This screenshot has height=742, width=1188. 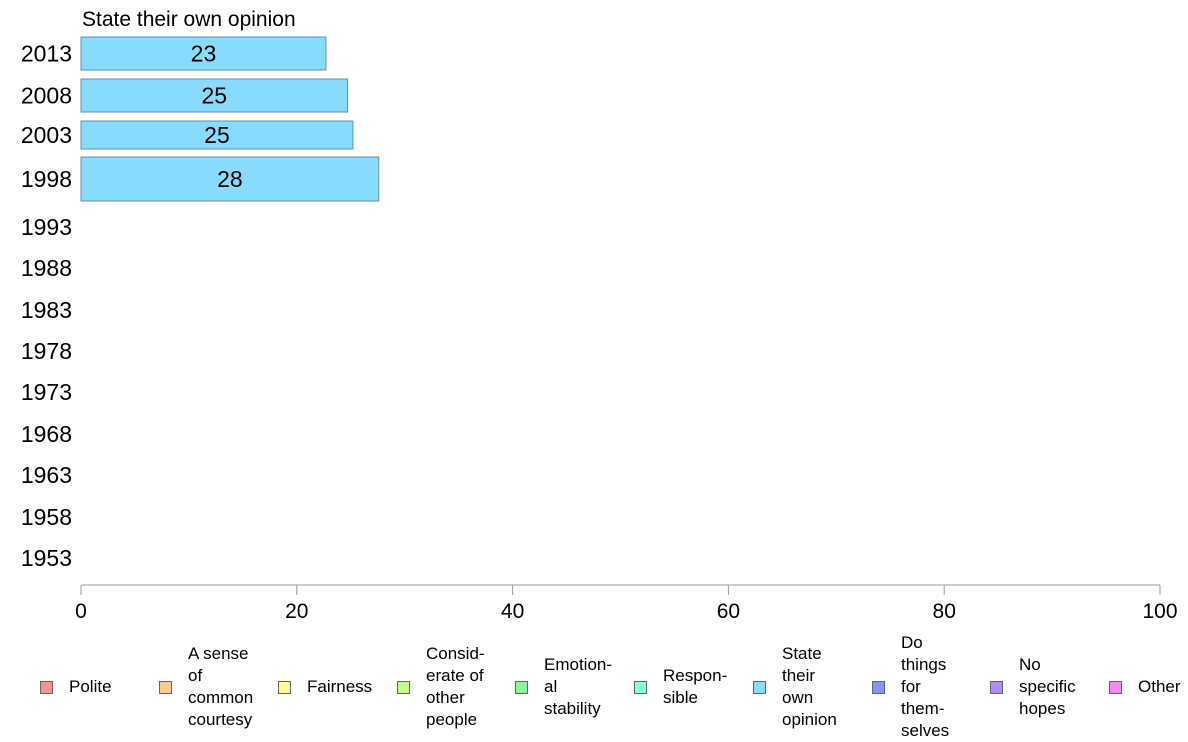 What do you see at coordinates (46, 475) in the screenshot?
I see `y-tick-label: 1963` at bounding box center [46, 475].